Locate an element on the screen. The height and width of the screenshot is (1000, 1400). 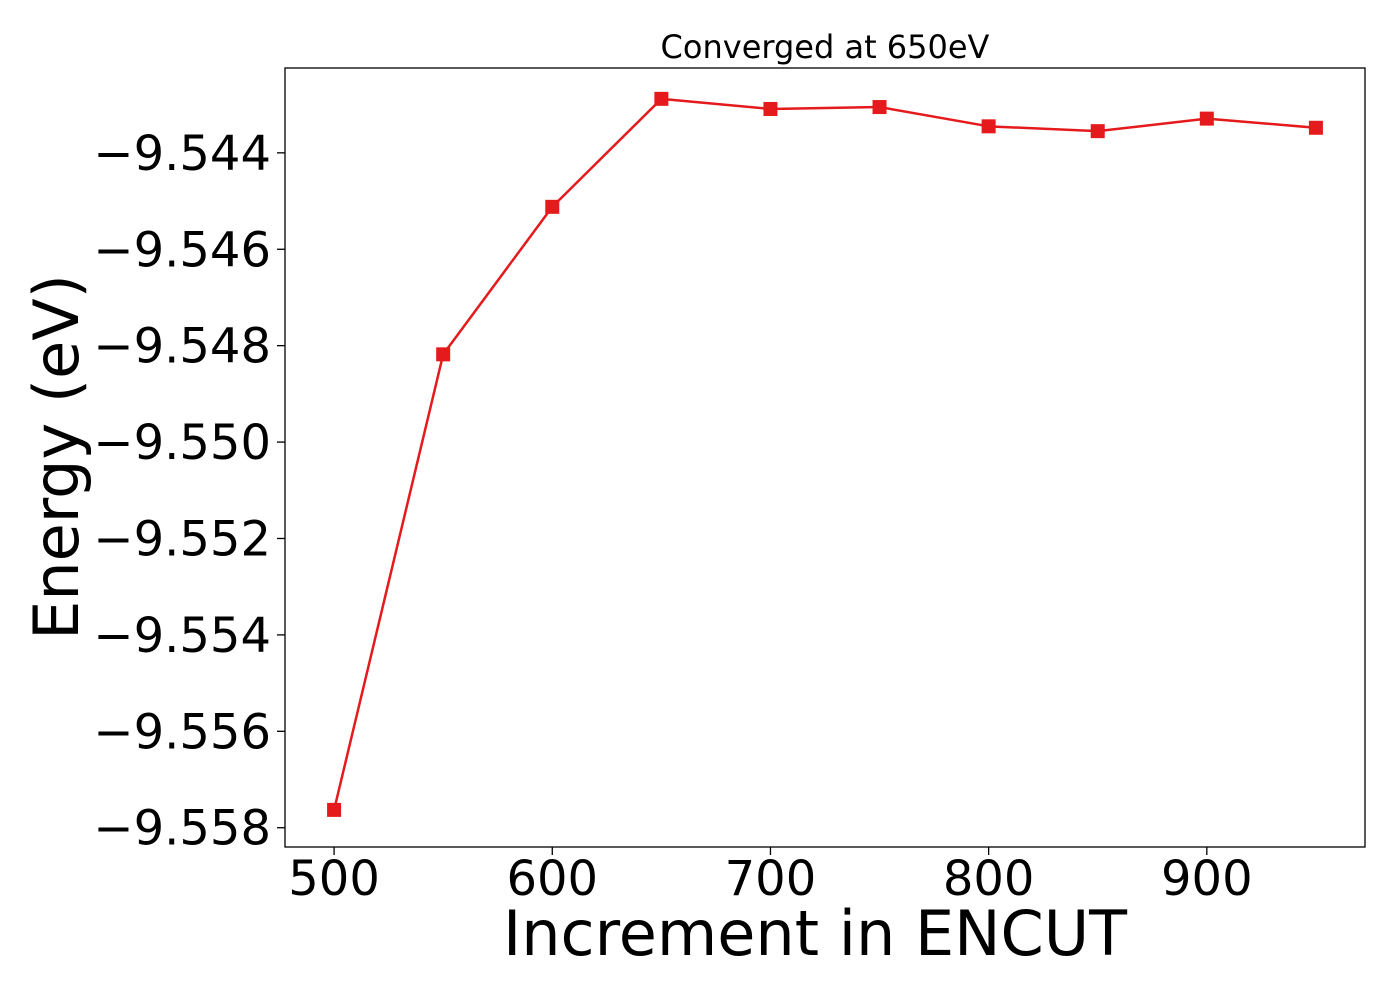
y-tick-label: −9.550 is located at coordinates (182, 443).